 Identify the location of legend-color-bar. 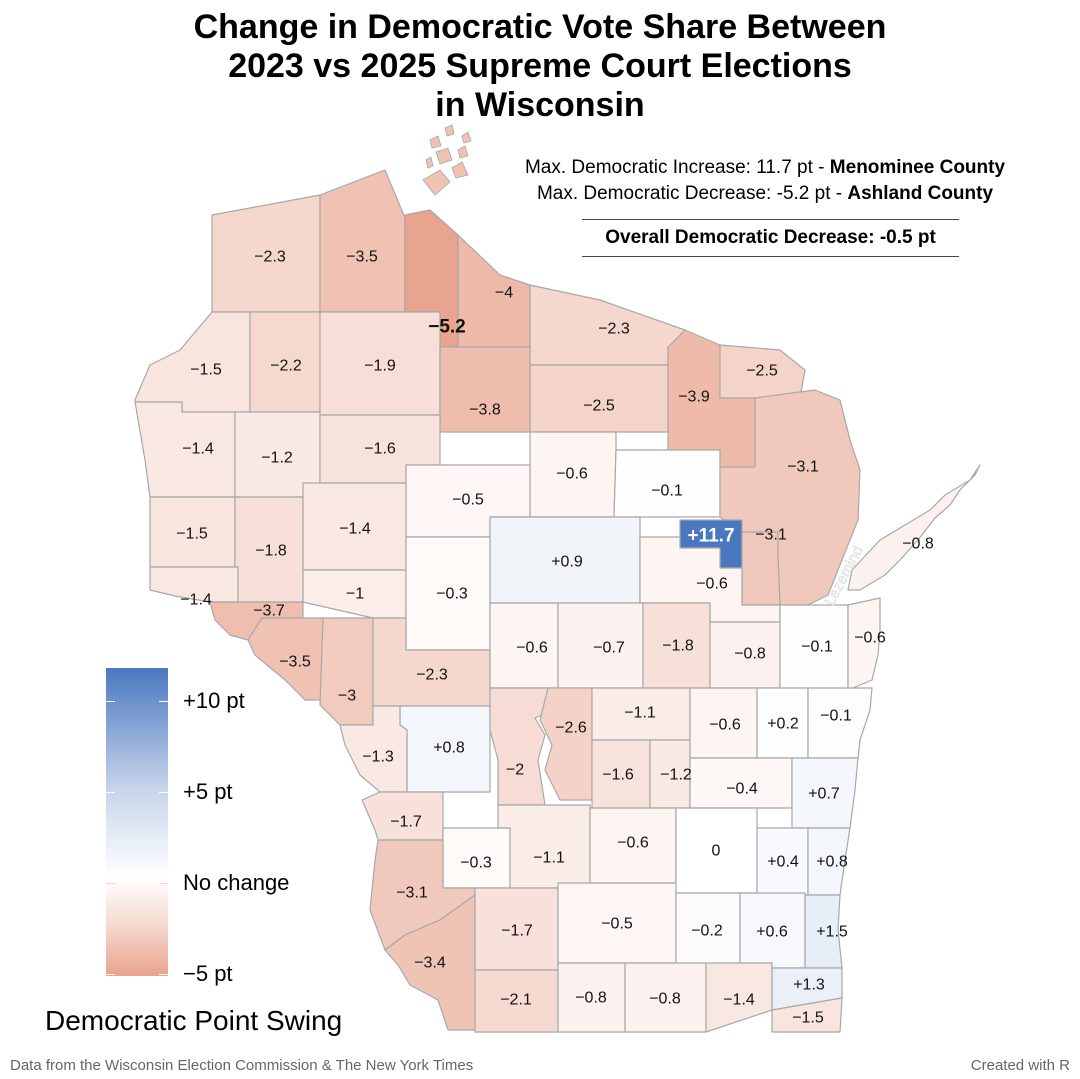
(137, 822).